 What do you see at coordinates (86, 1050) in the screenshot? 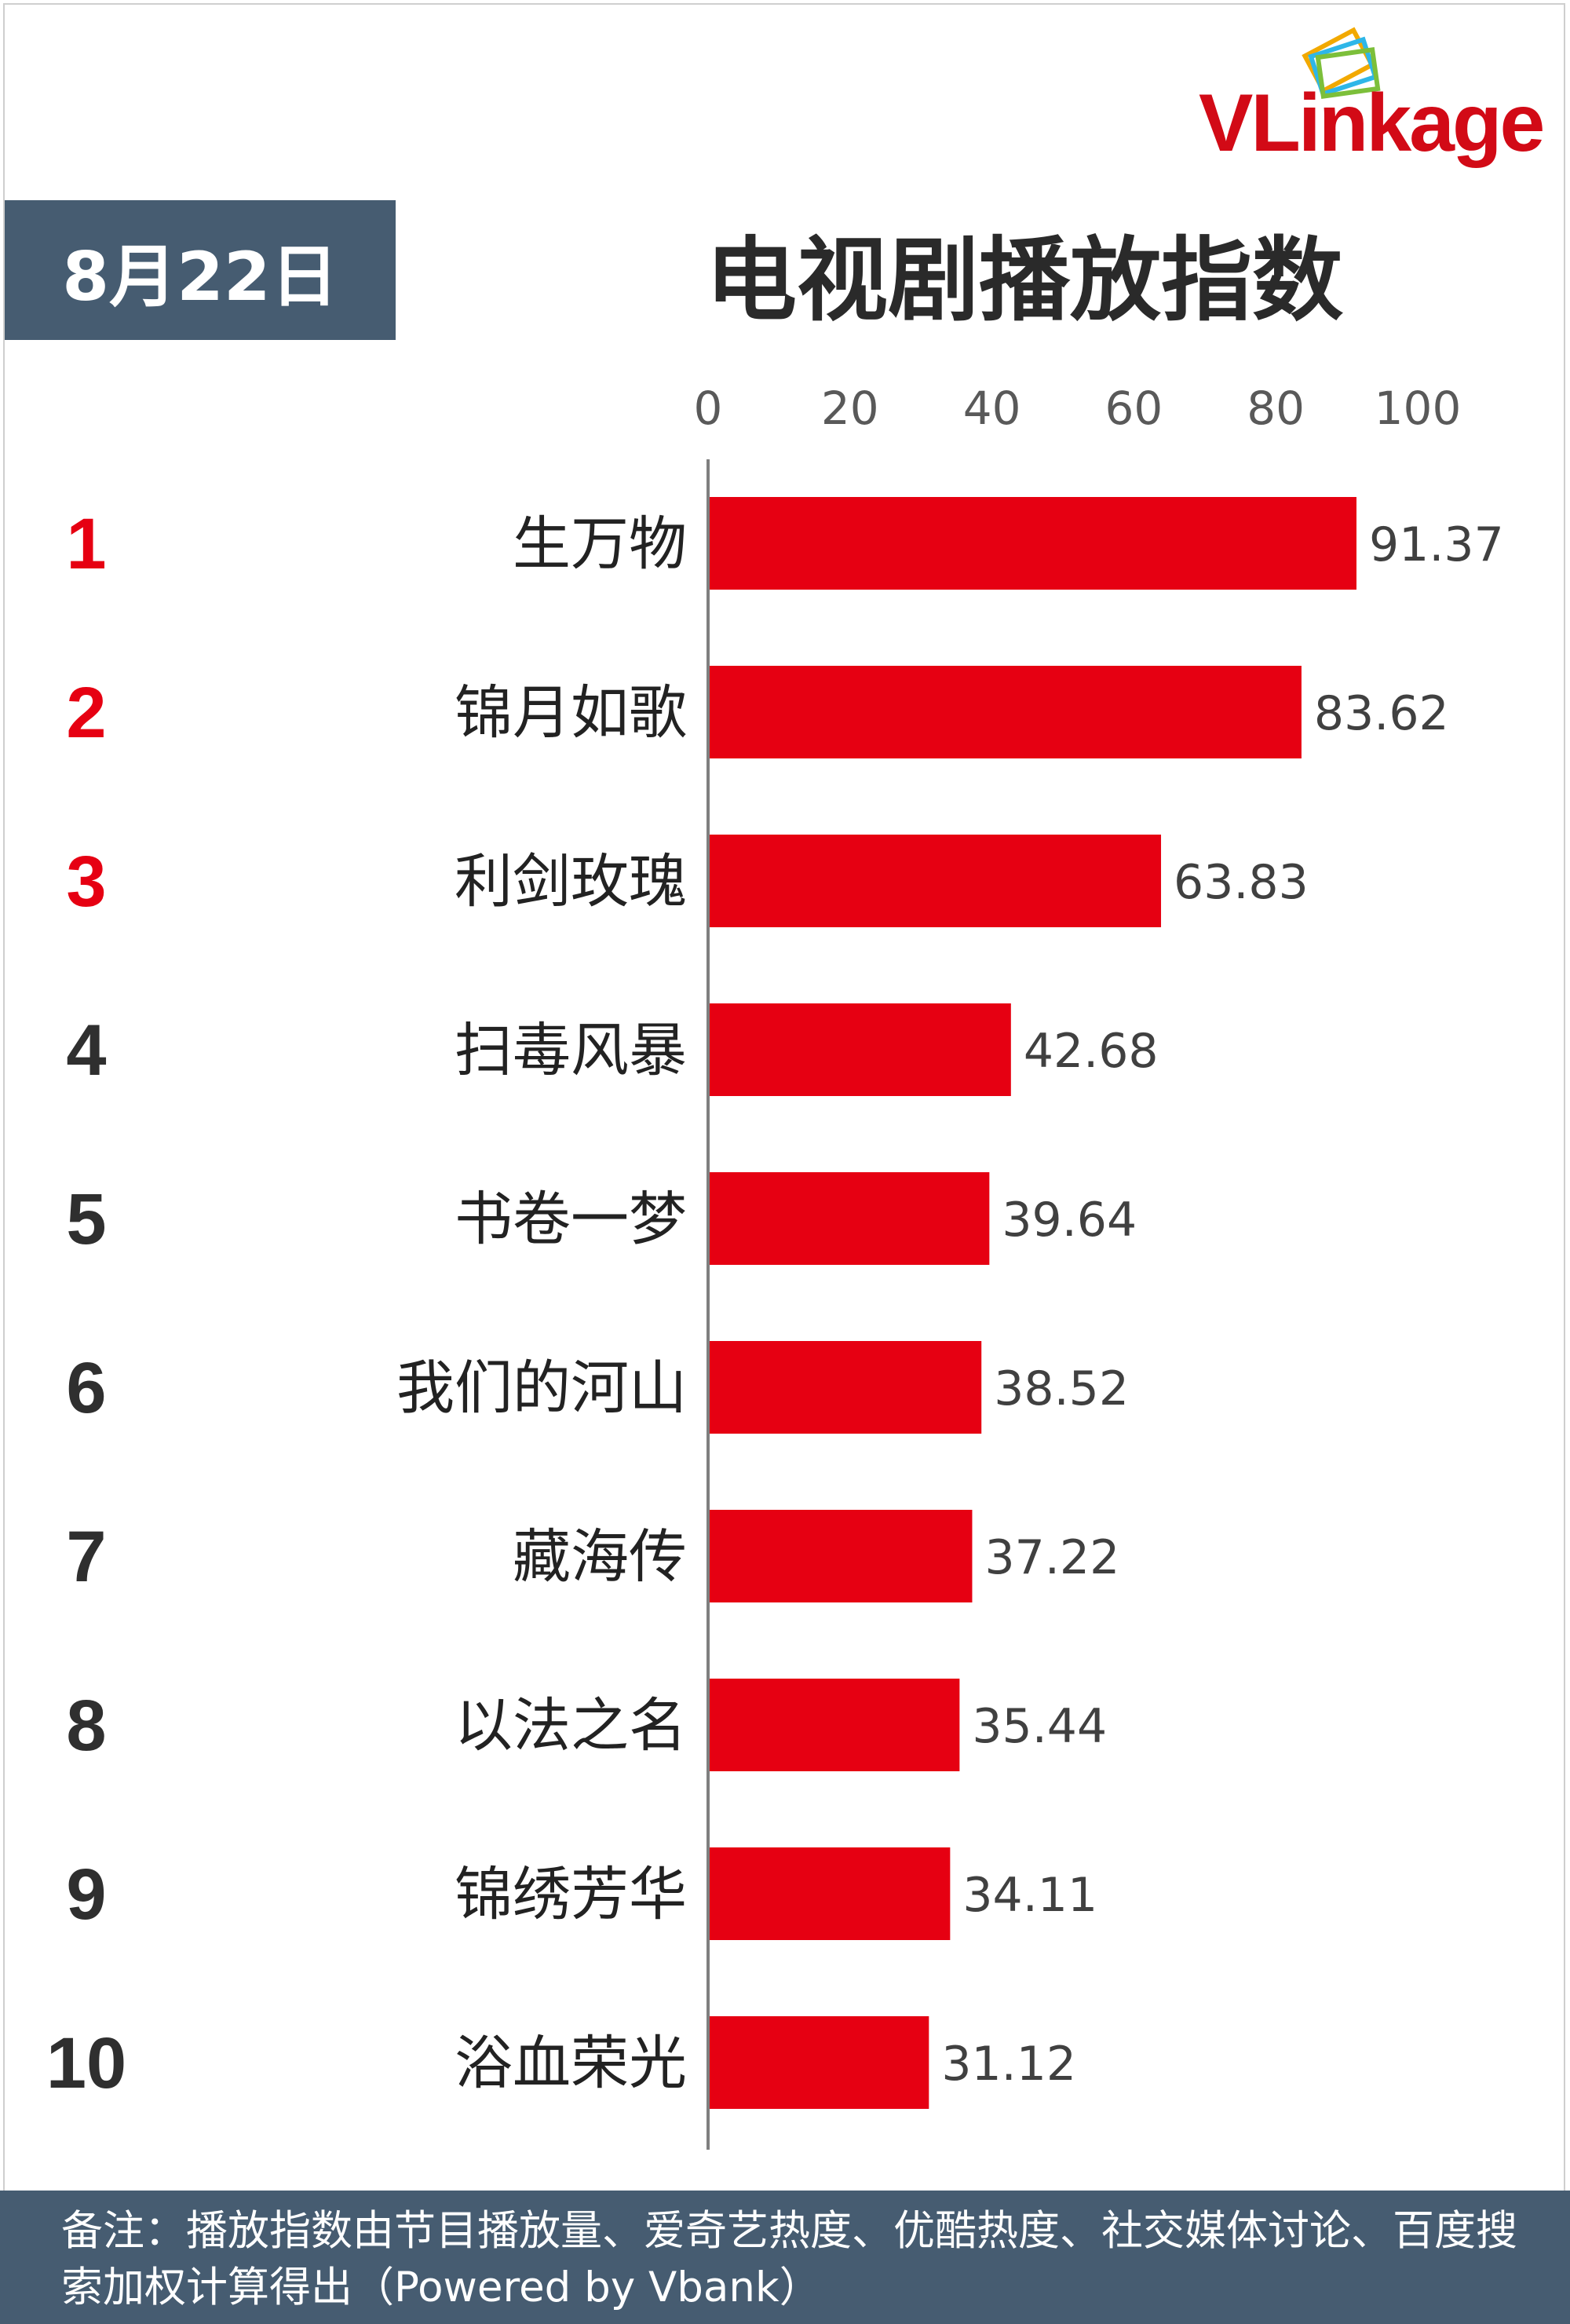
I see `rank-number: 4` at bounding box center [86, 1050].